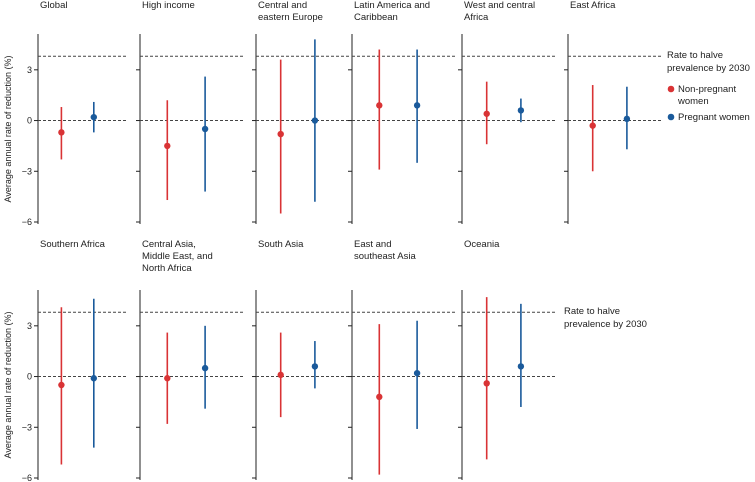  I want to click on panel-2: High income, so click(190, 112).